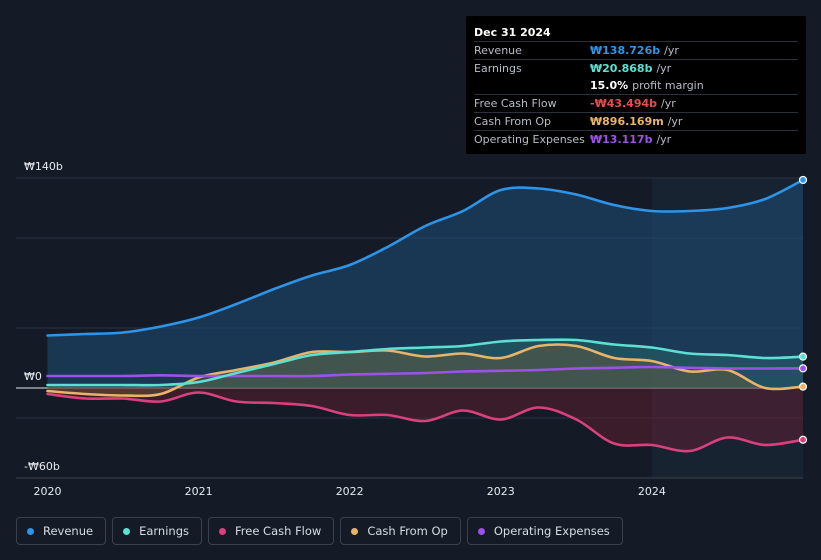  I want to click on legend-label: Revenue, so click(68, 531).